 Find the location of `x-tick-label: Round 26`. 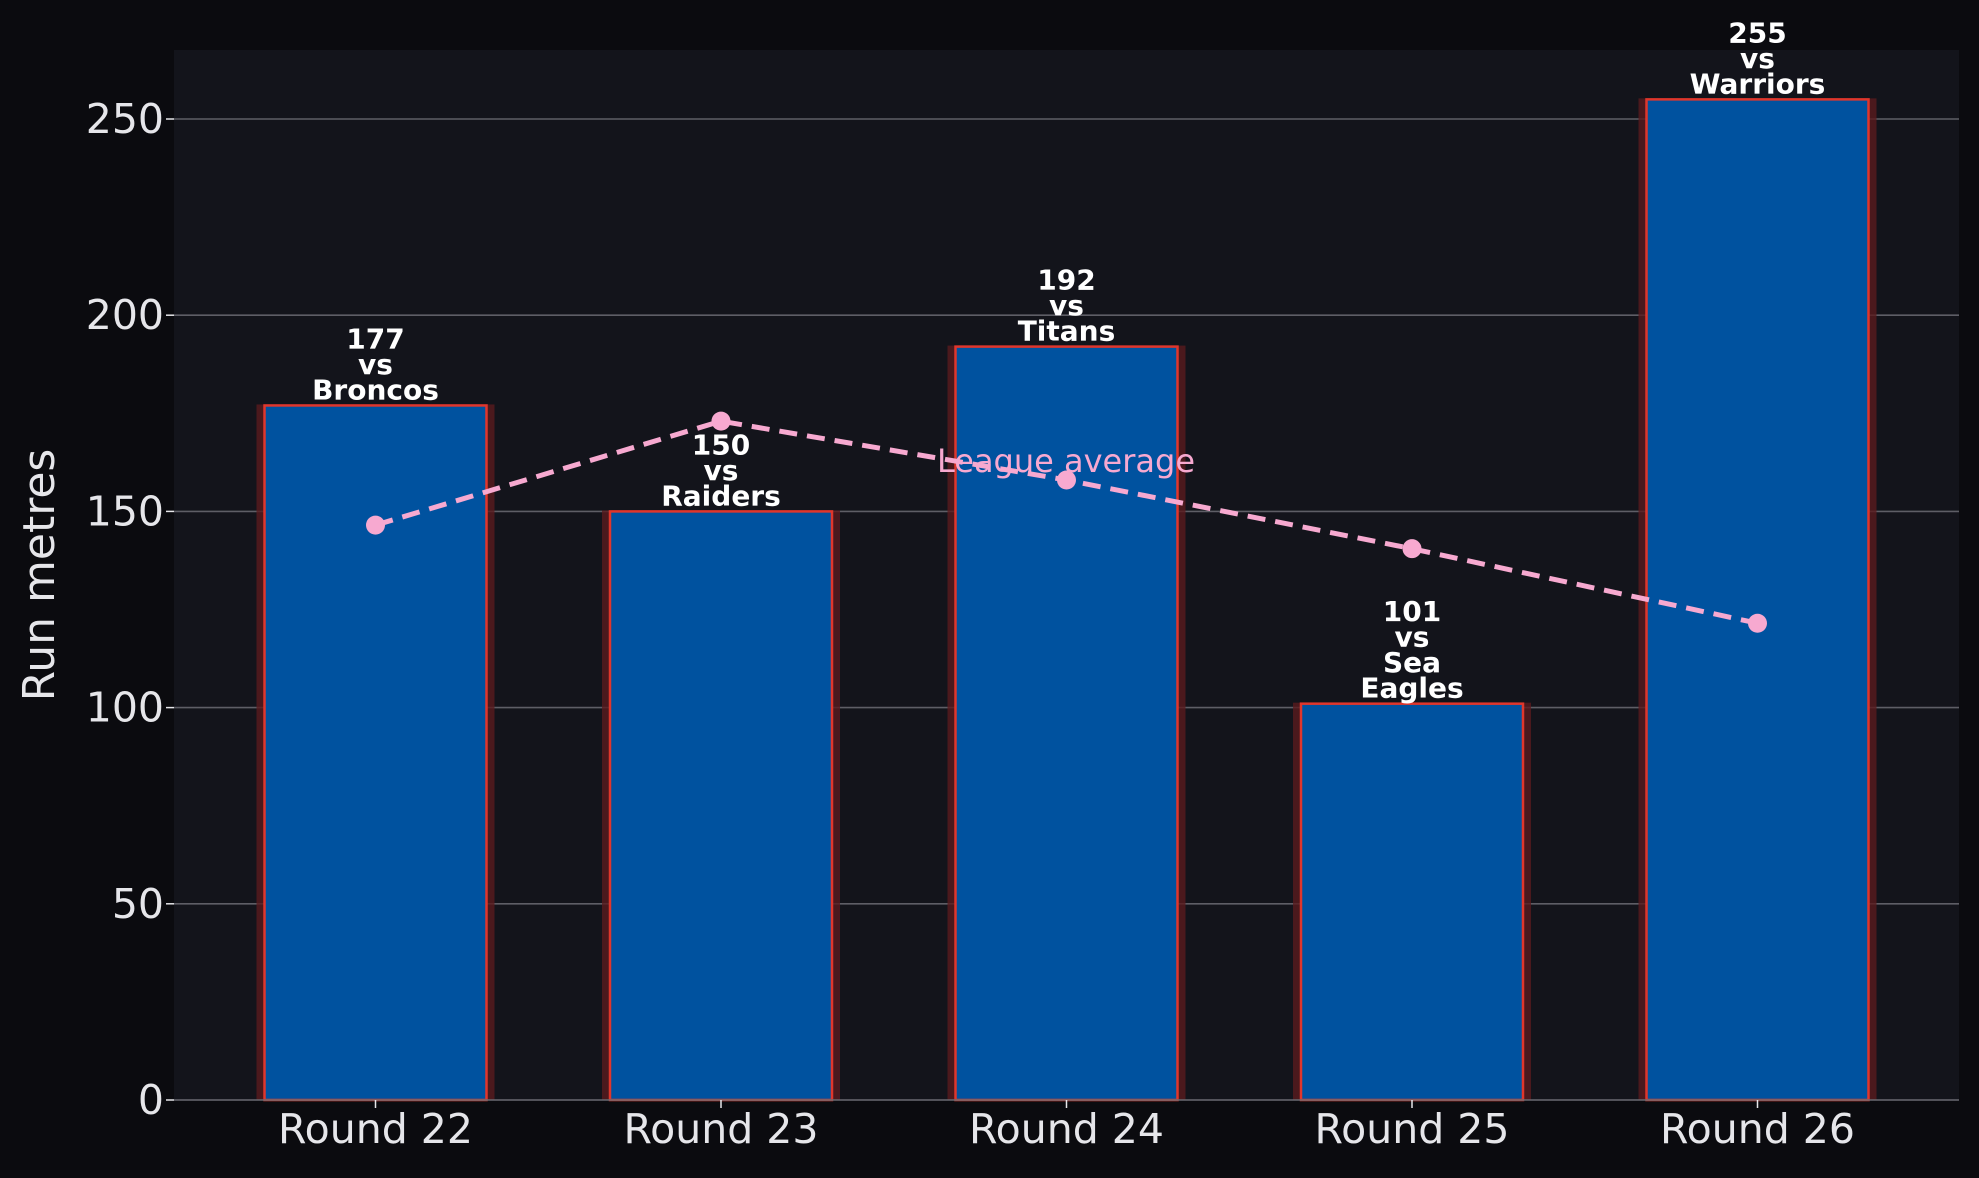

x-tick-label: Round 26 is located at coordinates (1757, 1129).